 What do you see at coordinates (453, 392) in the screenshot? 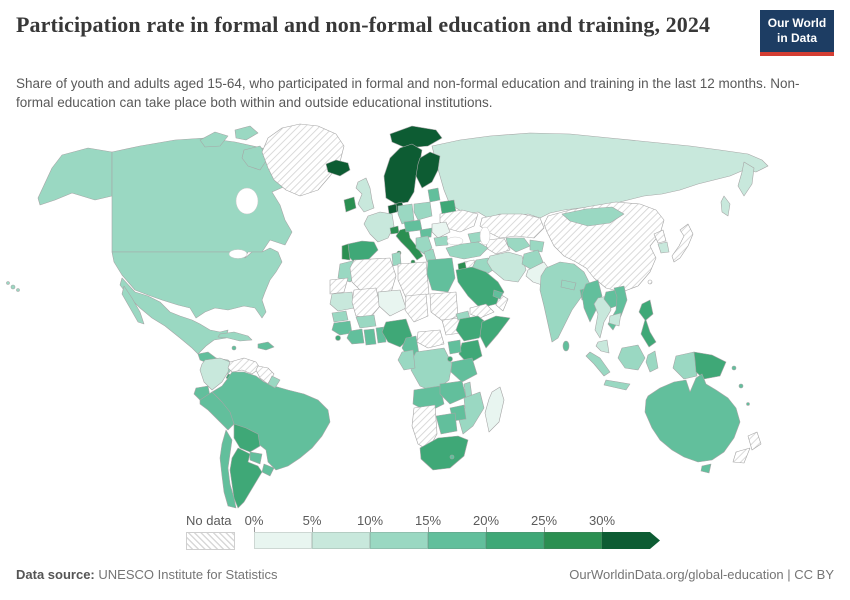
I see `region-zambia` at bounding box center [453, 392].